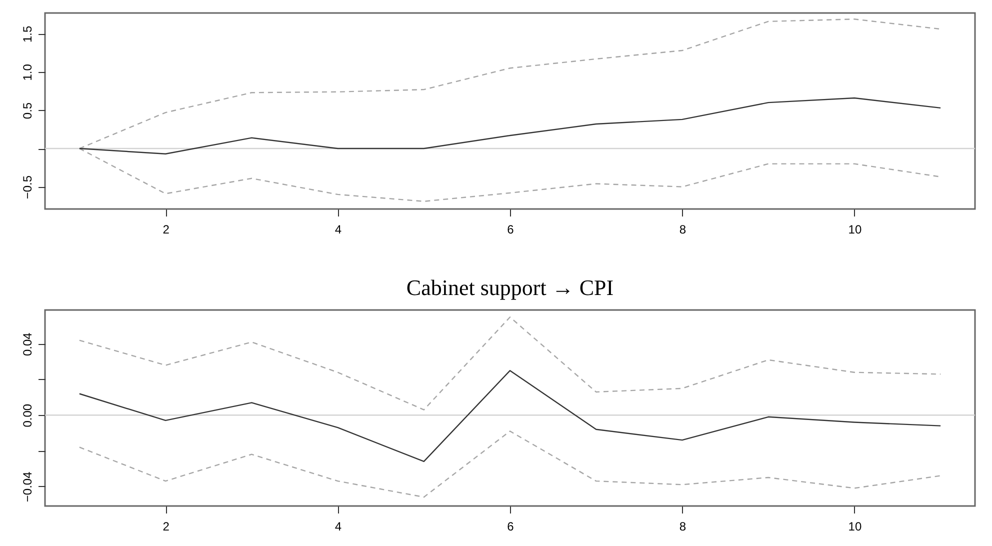  I want to click on y-tick-label: 0.04, so click(27, 344).